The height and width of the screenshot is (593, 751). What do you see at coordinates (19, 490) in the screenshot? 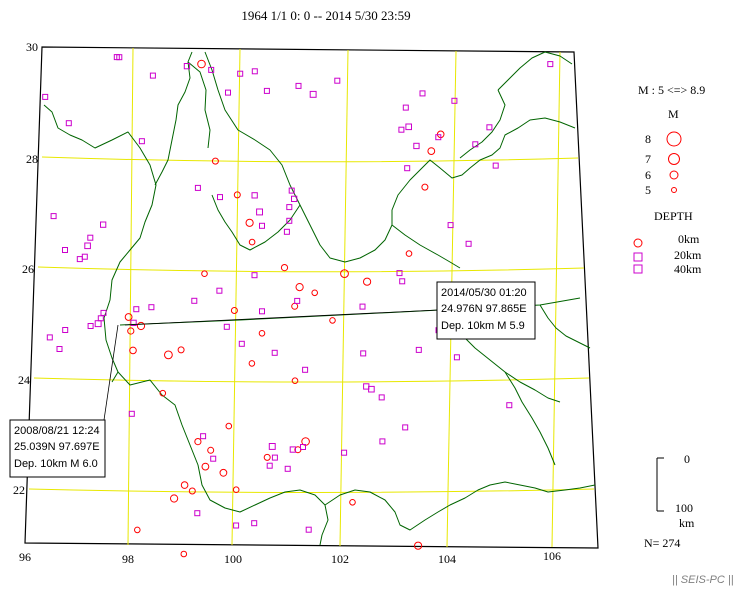
I see `lat-label-22: 22` at bounding box center [19, 490].